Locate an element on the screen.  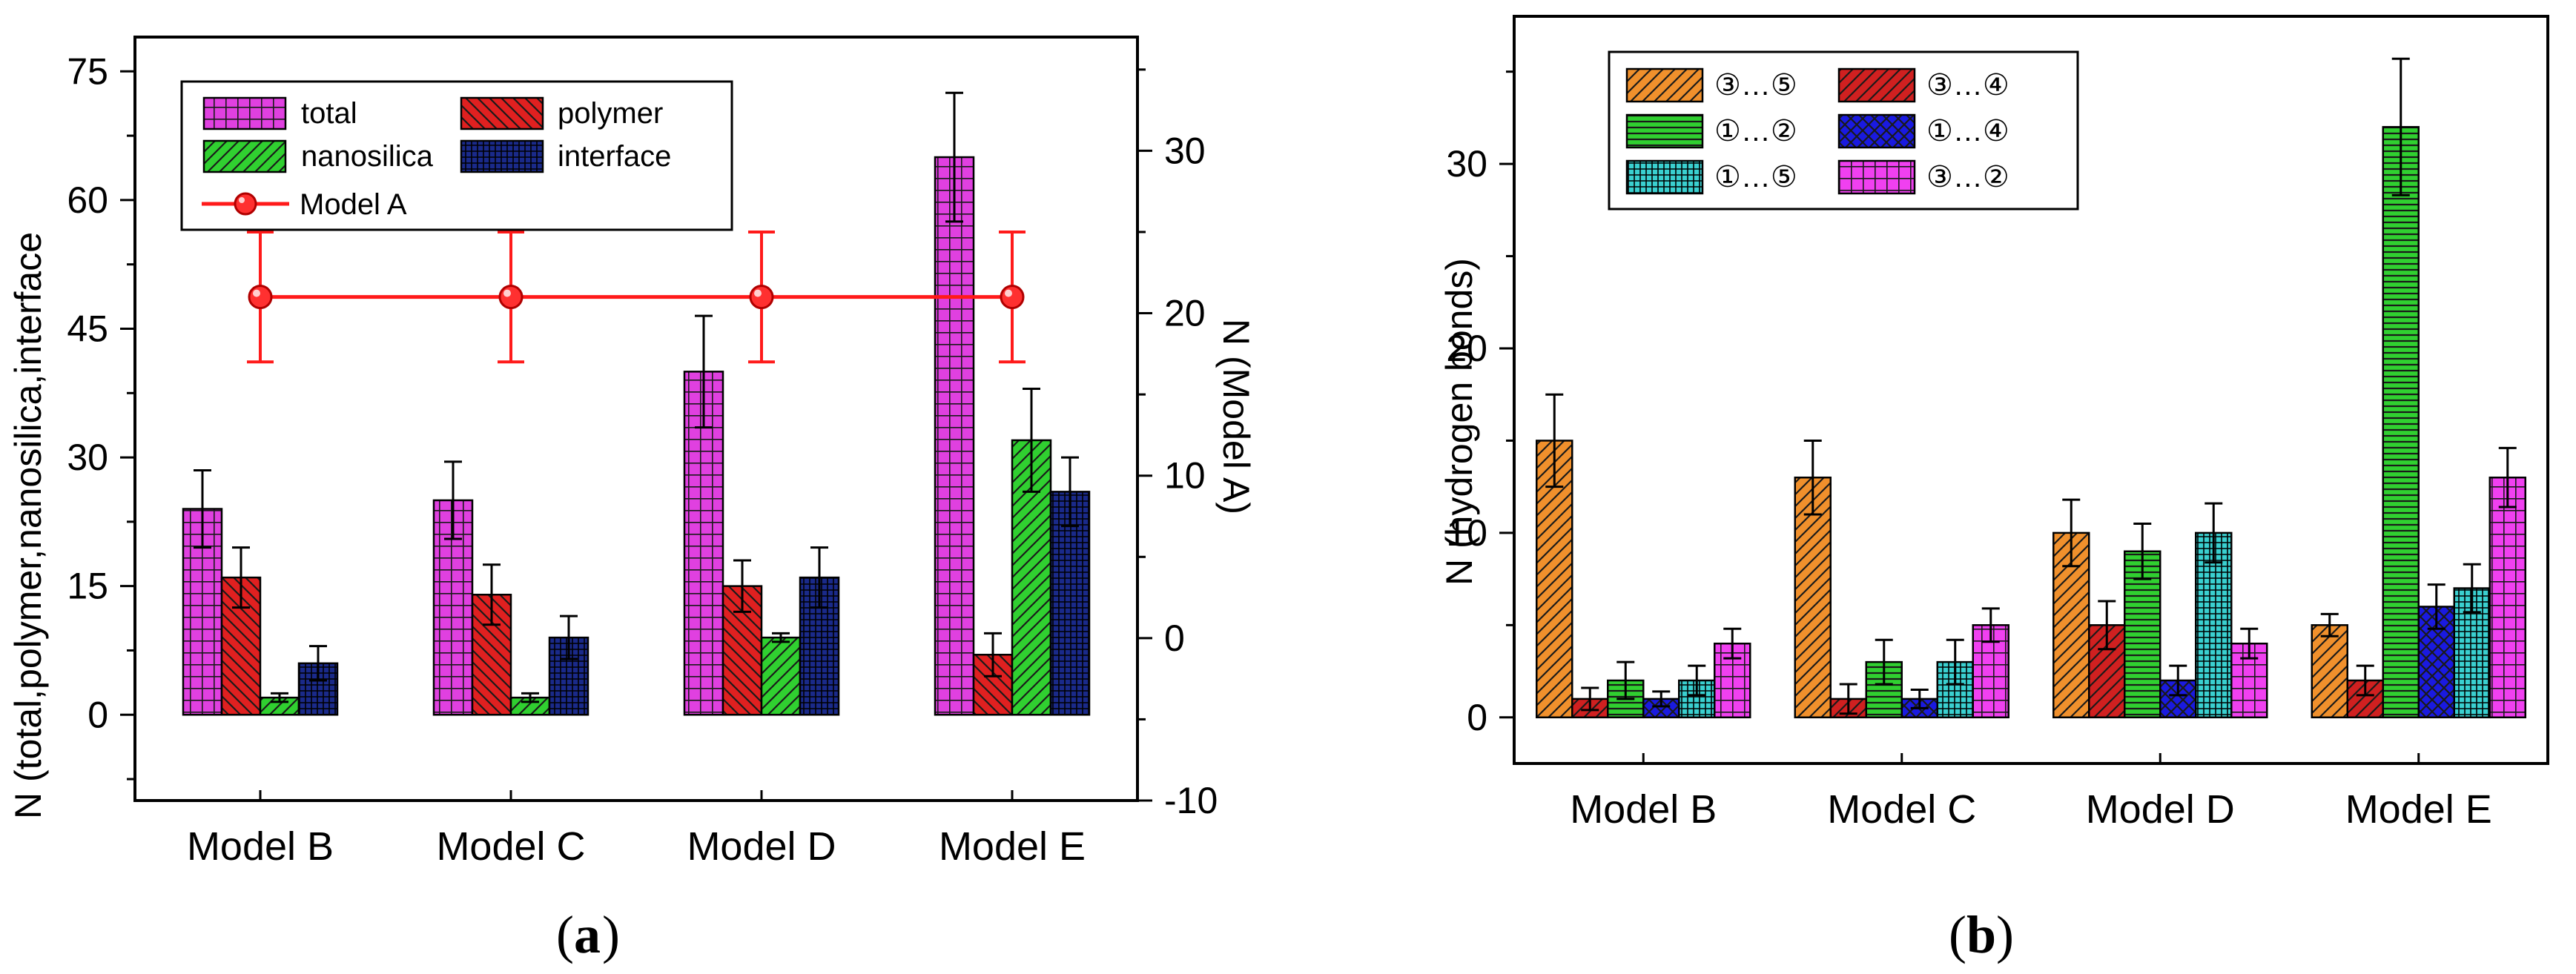
panel-b-category-axis: Model B Model C Model D Model E is located at coordinates (2031, 792).